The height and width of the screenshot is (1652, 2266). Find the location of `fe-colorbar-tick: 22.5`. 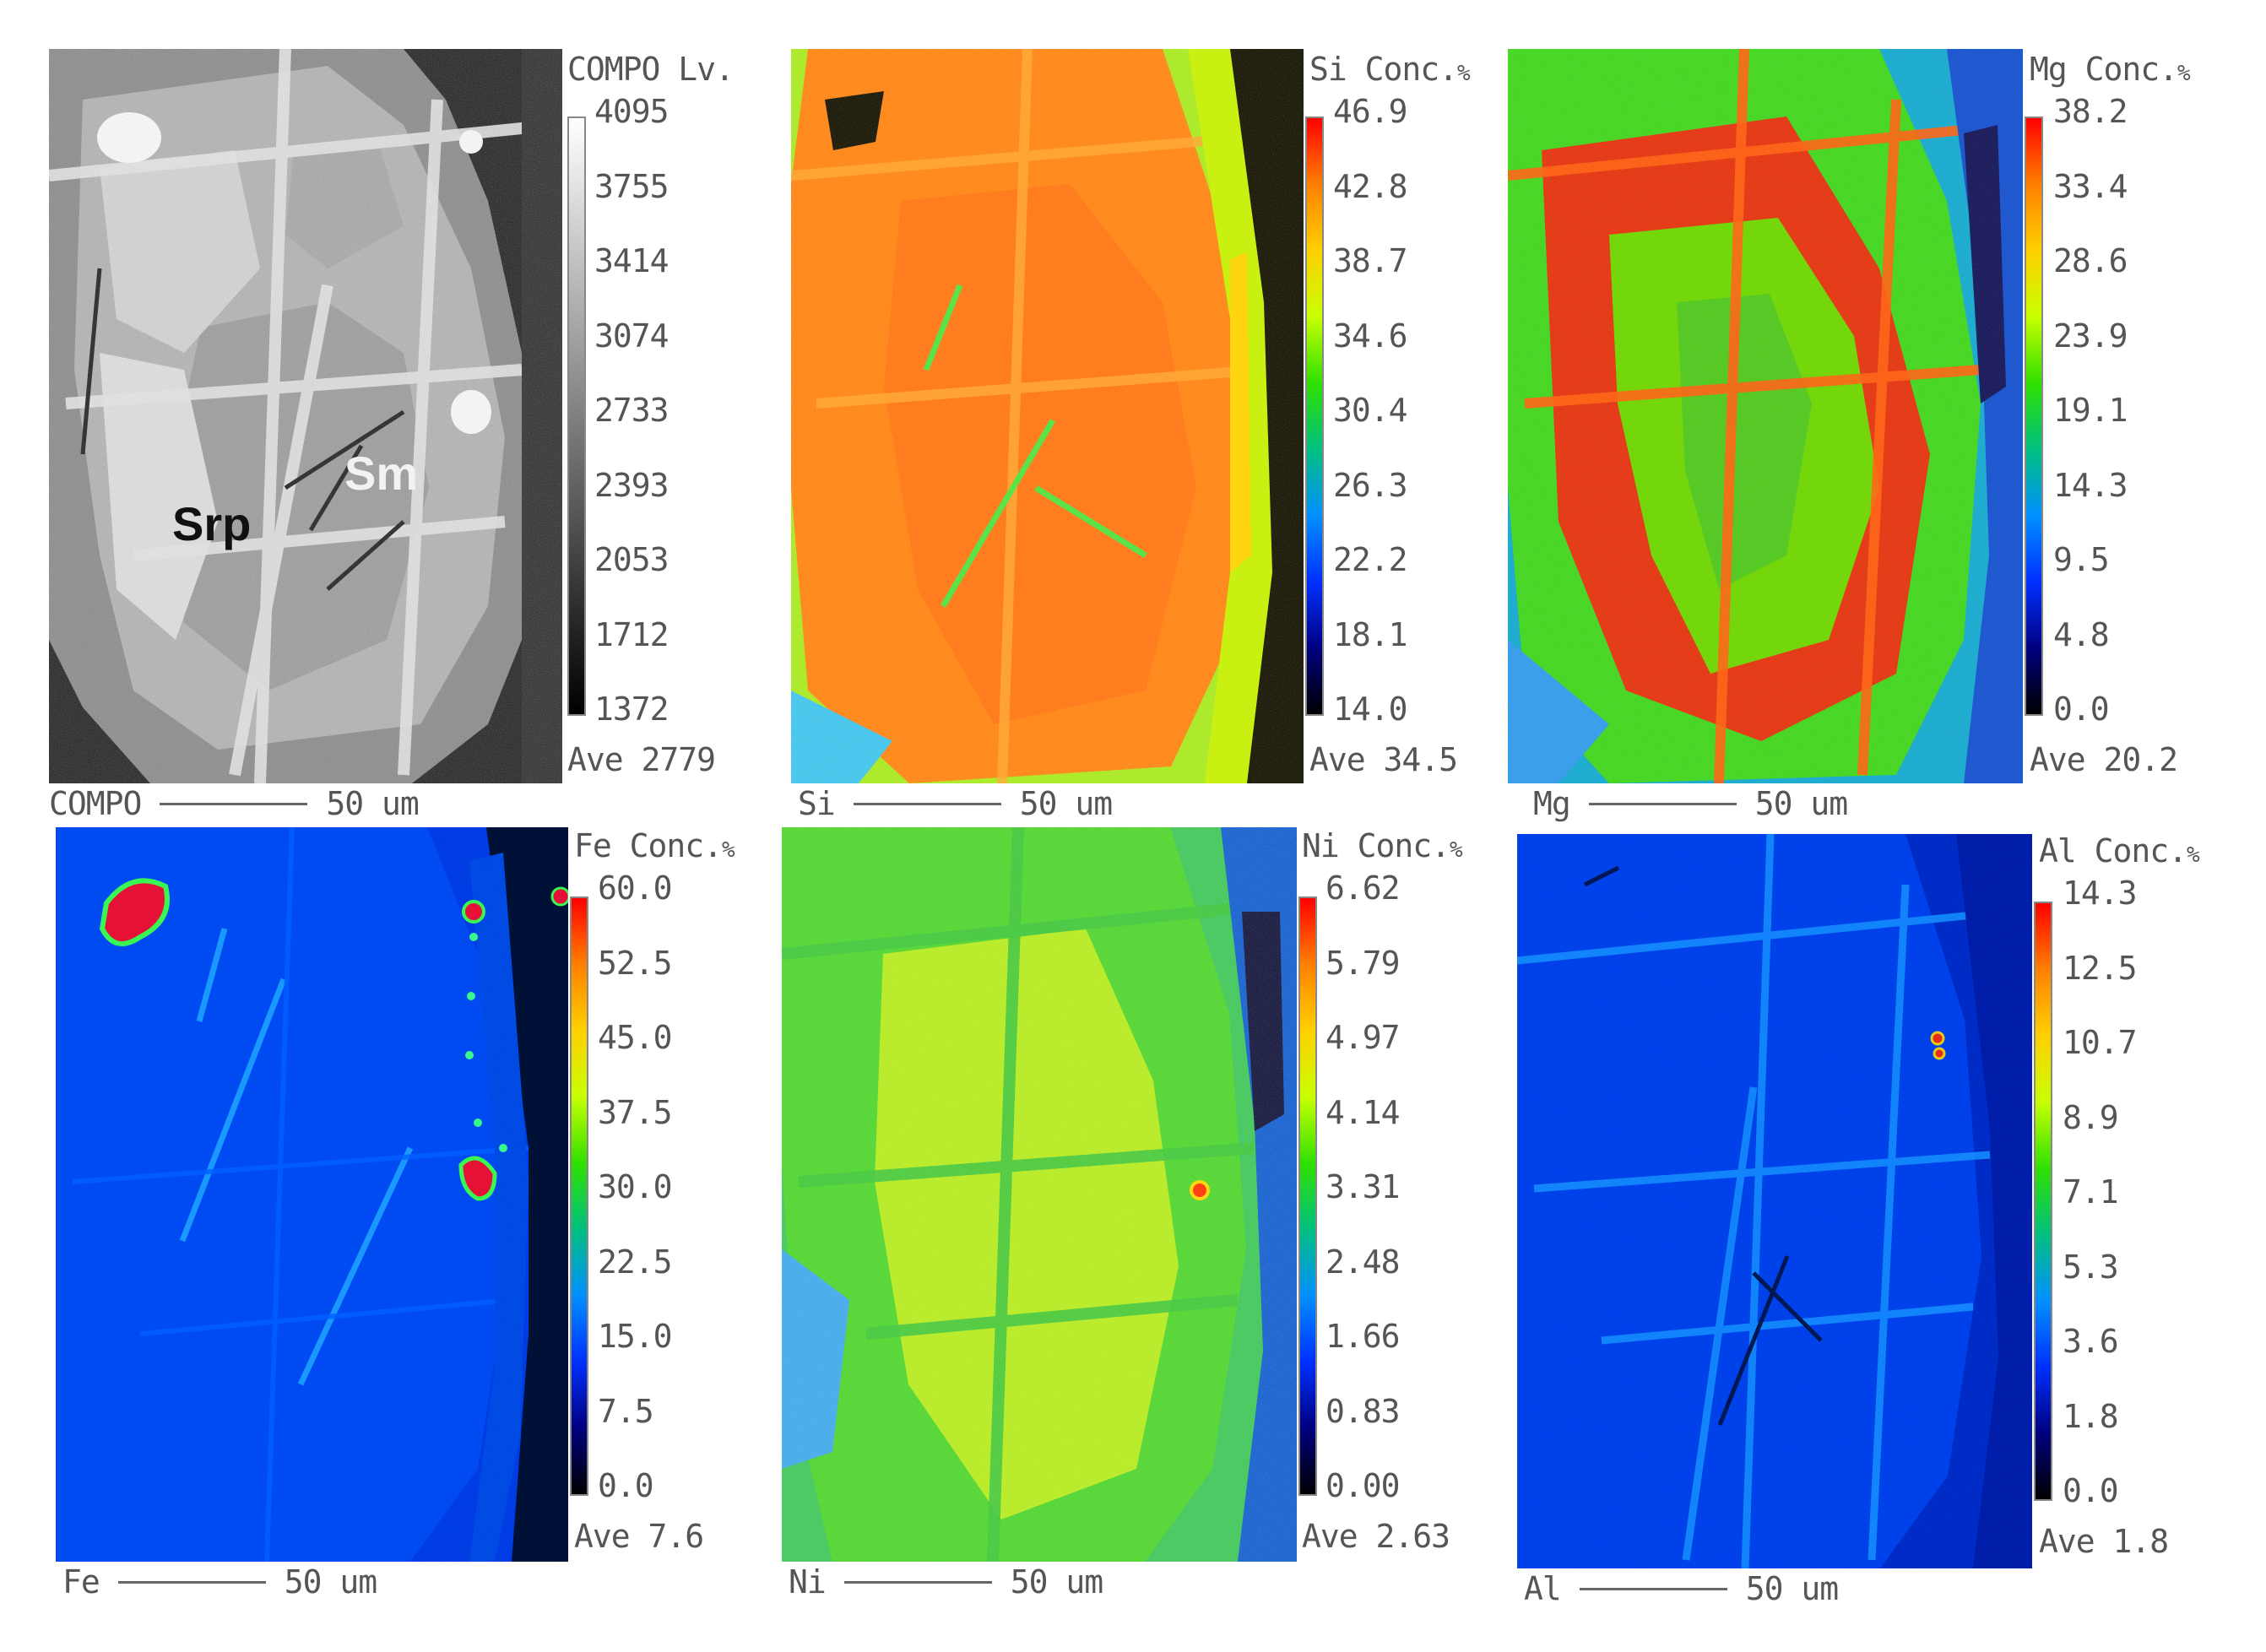

fe-colorbar-tick: 22.5 is located at coordinates (635, 1262).